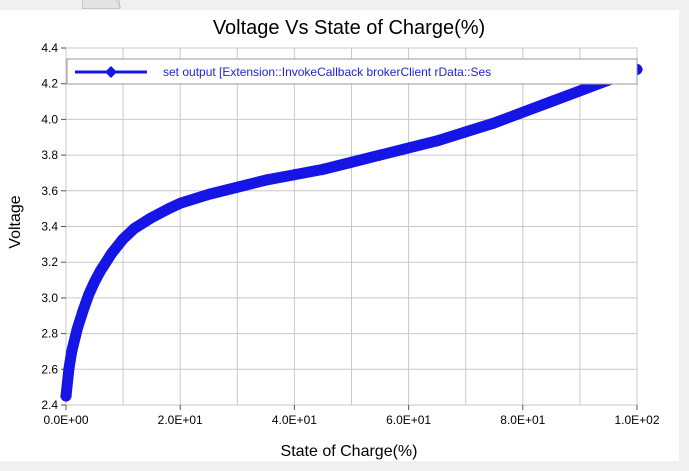  What do you see at coordinates (344, 6) in the screenshot?
I see `window-top-strip` at bounding box center [344, 6].